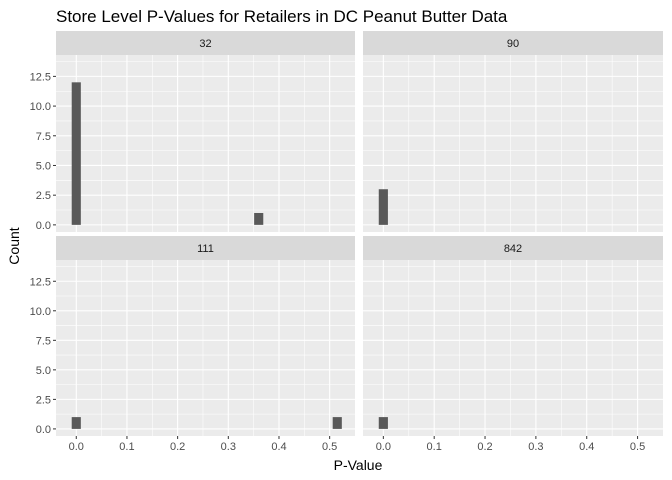 Image resolution: width=672 pixels, height=480 pixels. Describe the element at coordinates (357, 444) in the screenshot. I see `x-axes: 0.0 0.1 0.2 0.3 0.4 0.5 0.0 0.1 0.2 0.3 0.4 0.5` at that location.